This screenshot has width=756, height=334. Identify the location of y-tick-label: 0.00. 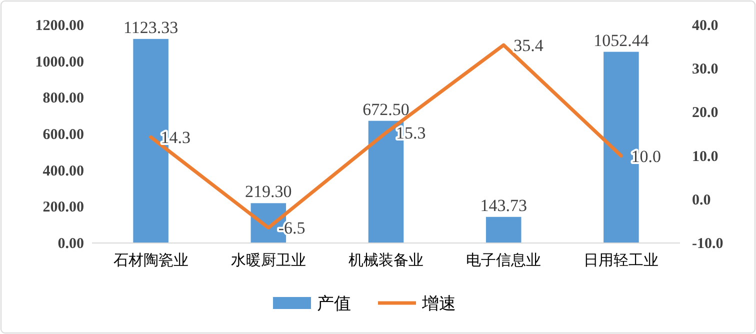
(71, 244).